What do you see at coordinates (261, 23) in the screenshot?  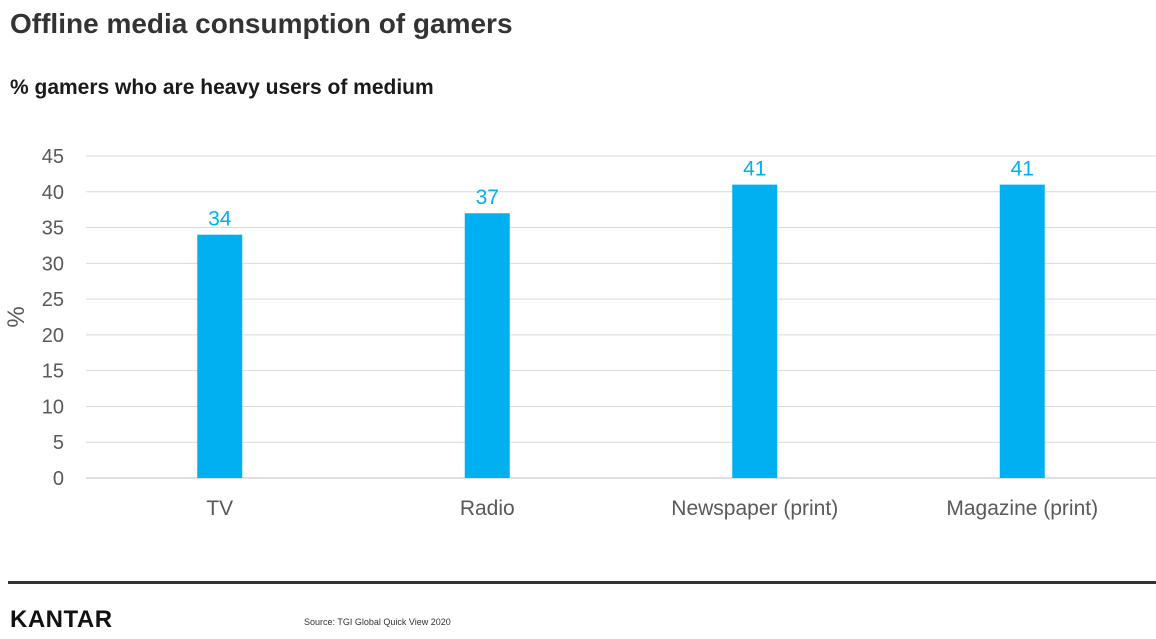 I see `chart-title: Offline media consumption of gamers` at bounding box center [261, 23].